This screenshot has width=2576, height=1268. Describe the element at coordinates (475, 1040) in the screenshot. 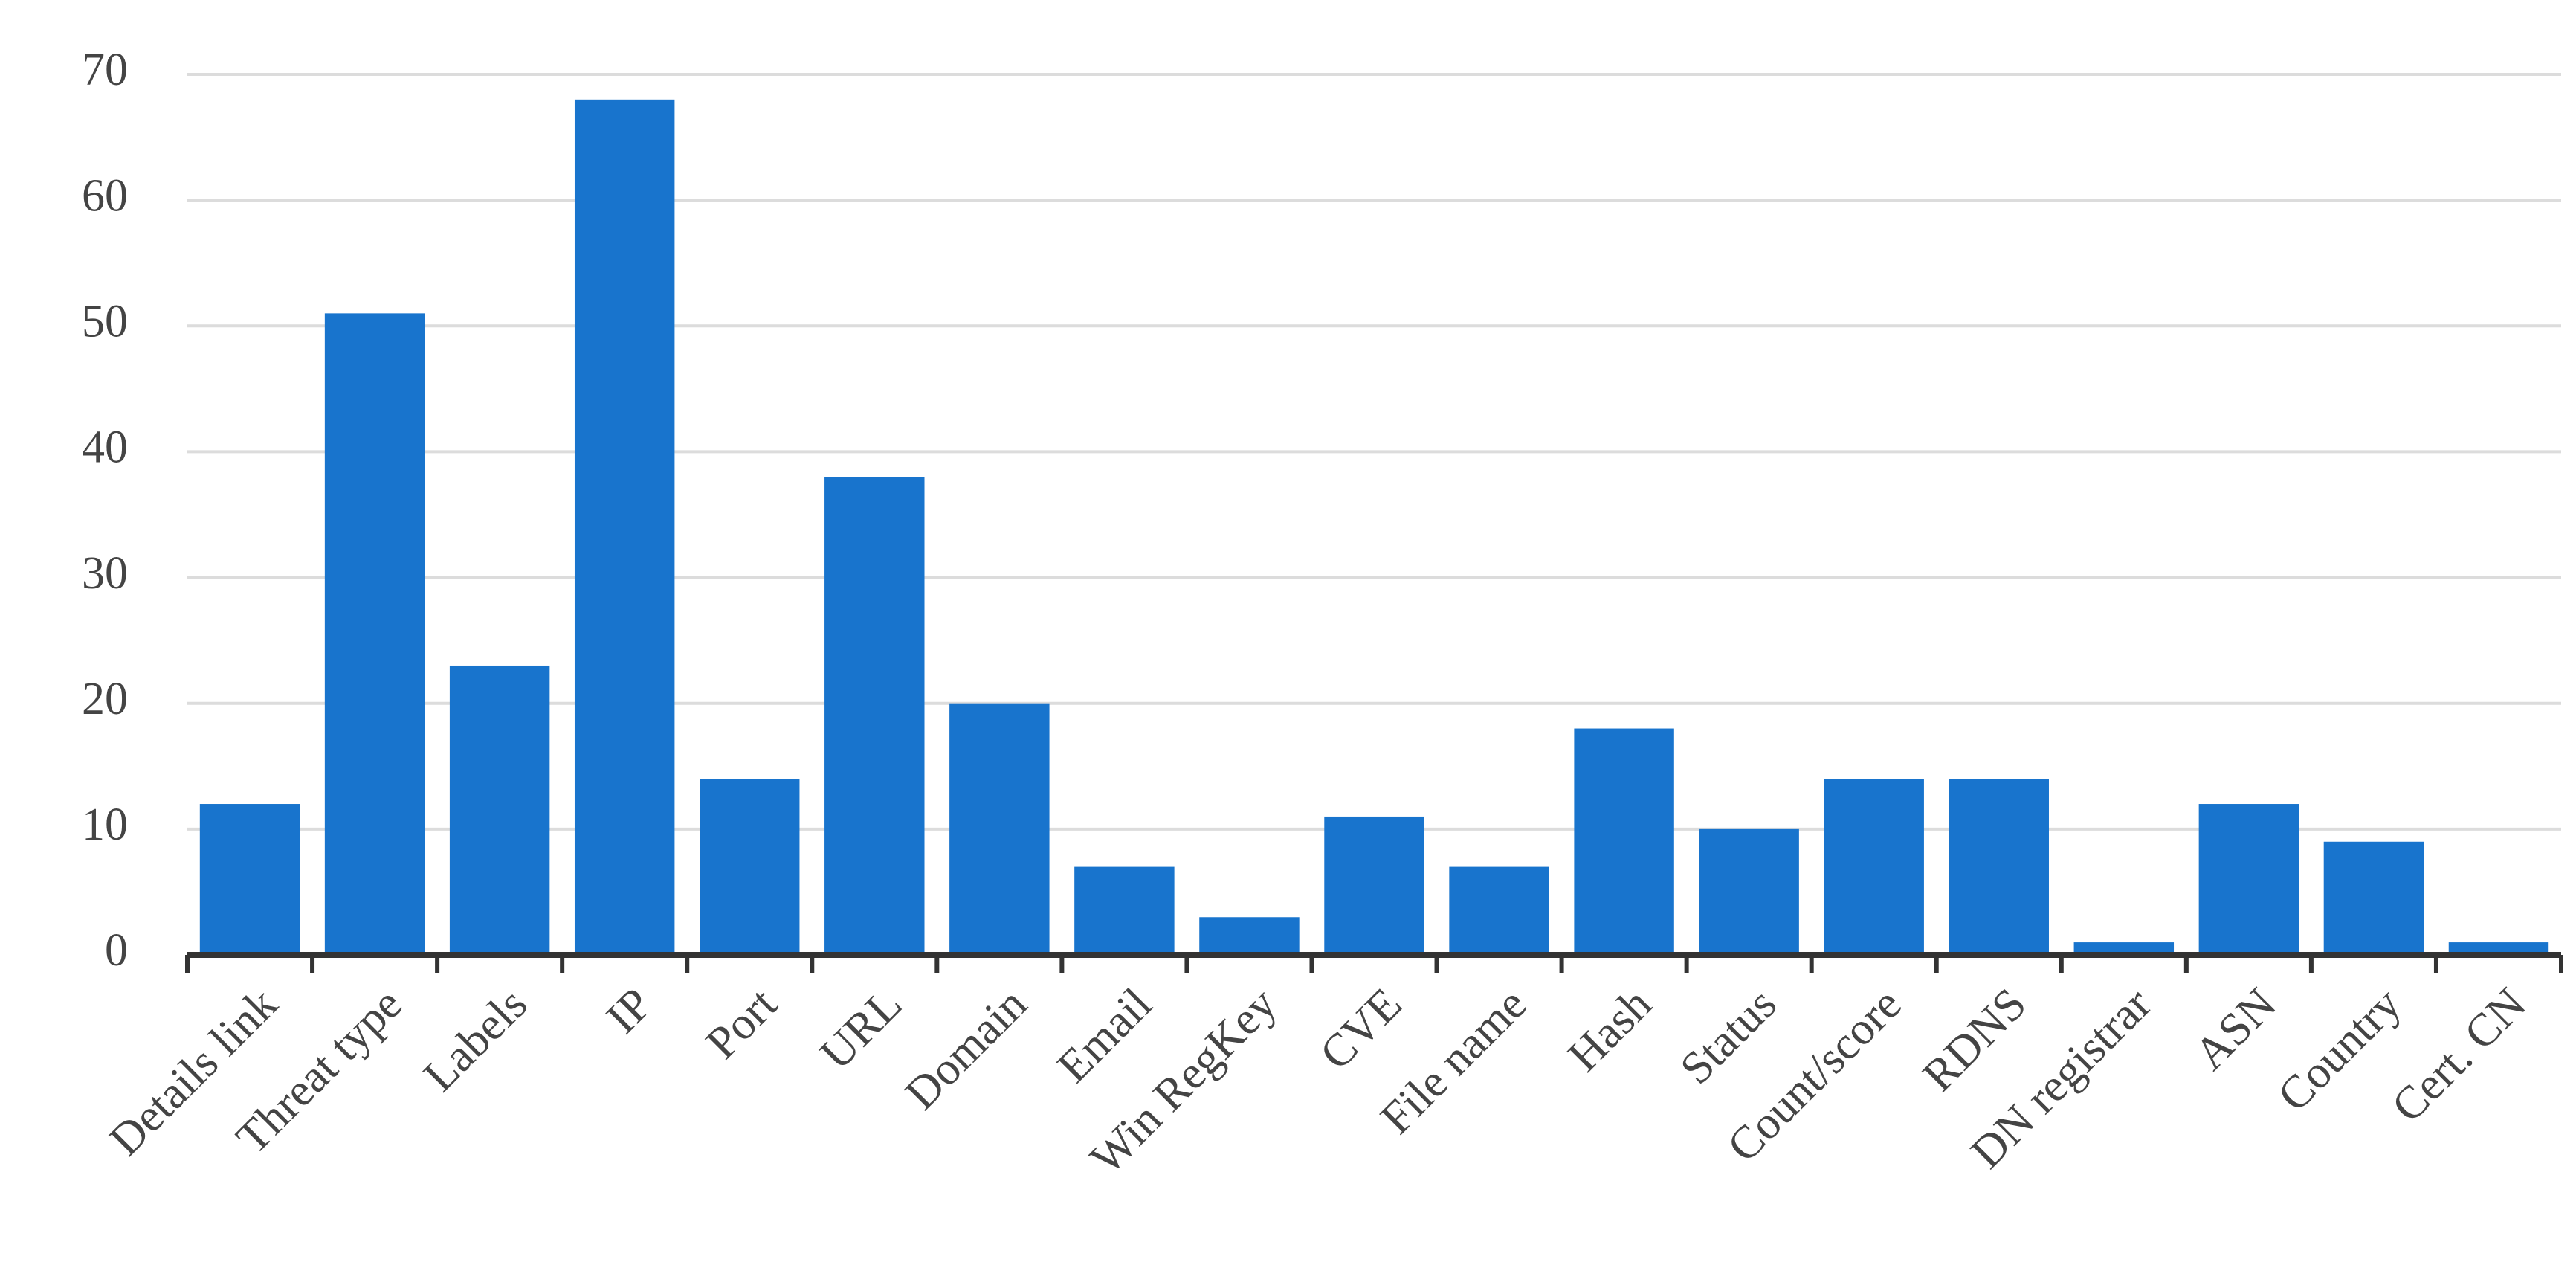

I see `x-tick-label: Labels` at that location.